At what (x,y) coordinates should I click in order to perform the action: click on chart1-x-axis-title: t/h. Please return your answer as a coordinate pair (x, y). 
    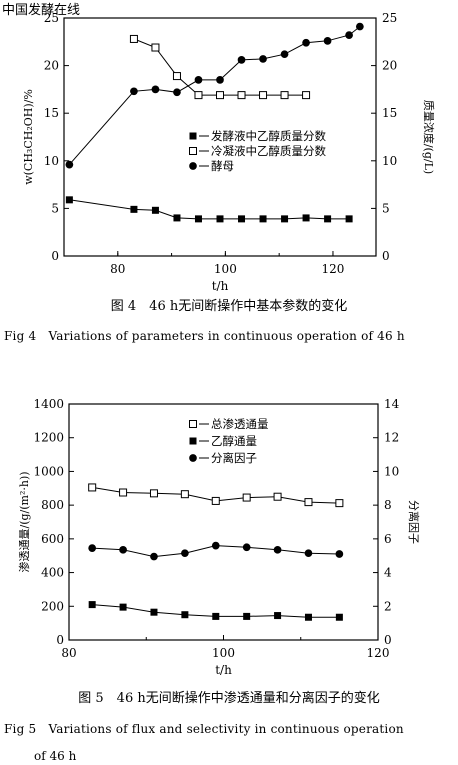
    Looking at the image, I should click on (220, 286).